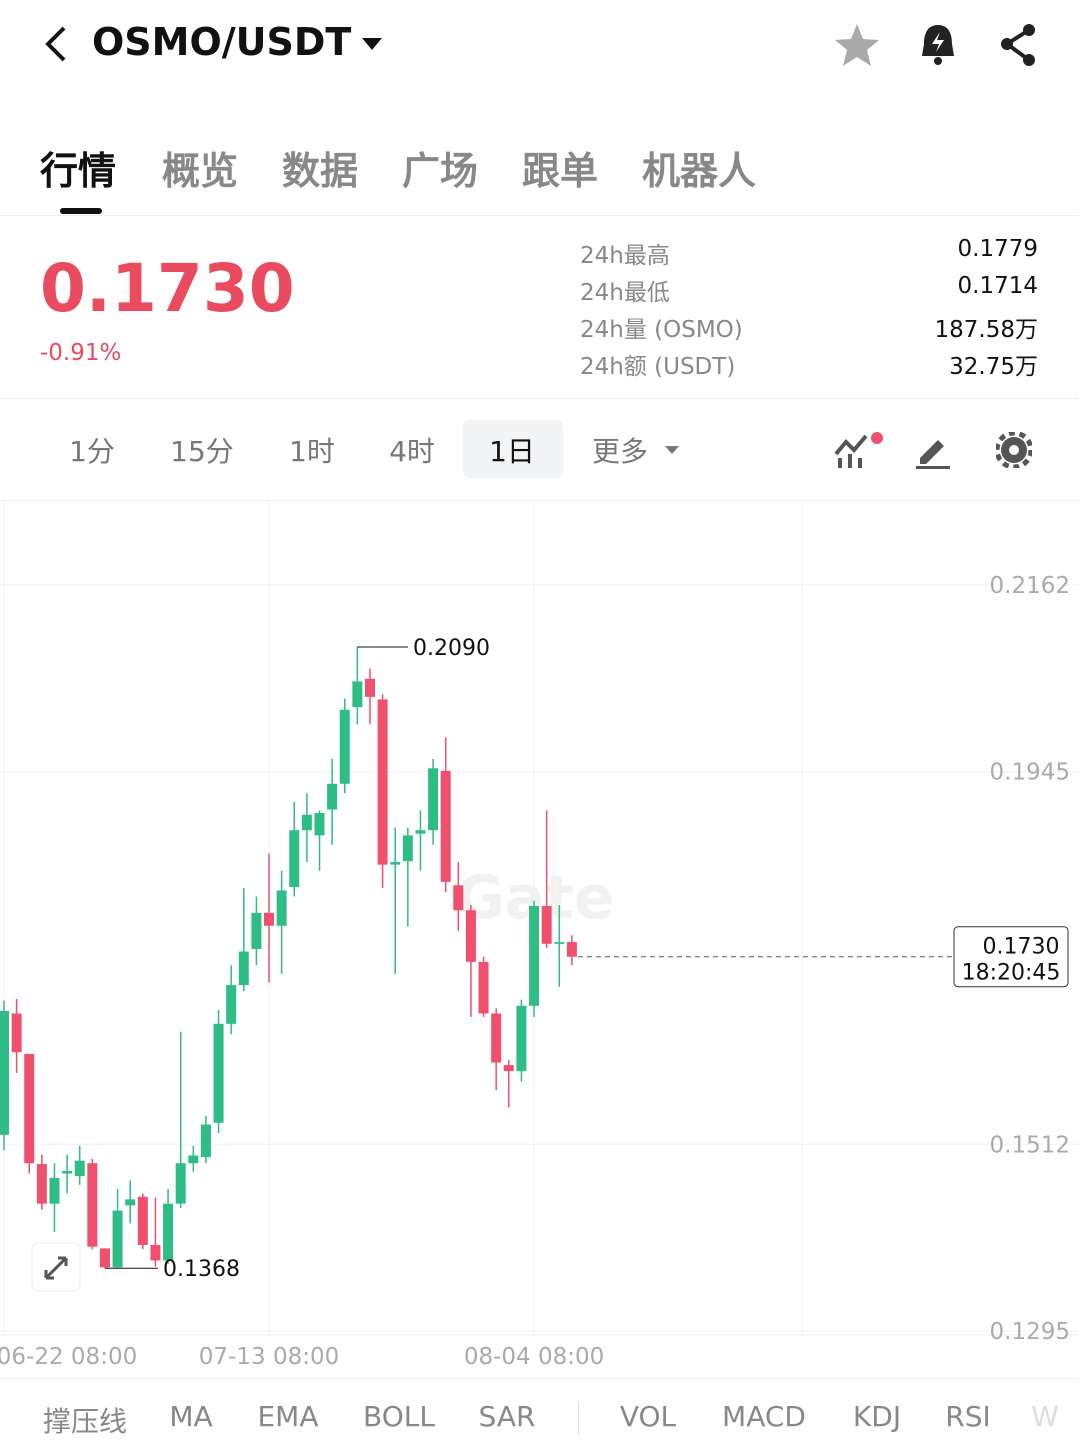 Image resolution: width=1079 pixels, height=1447 pixels. What do you see at coordinates (92, 451) in the screenshot?
I see `interval: 1分` at bounding box center [92, 451].